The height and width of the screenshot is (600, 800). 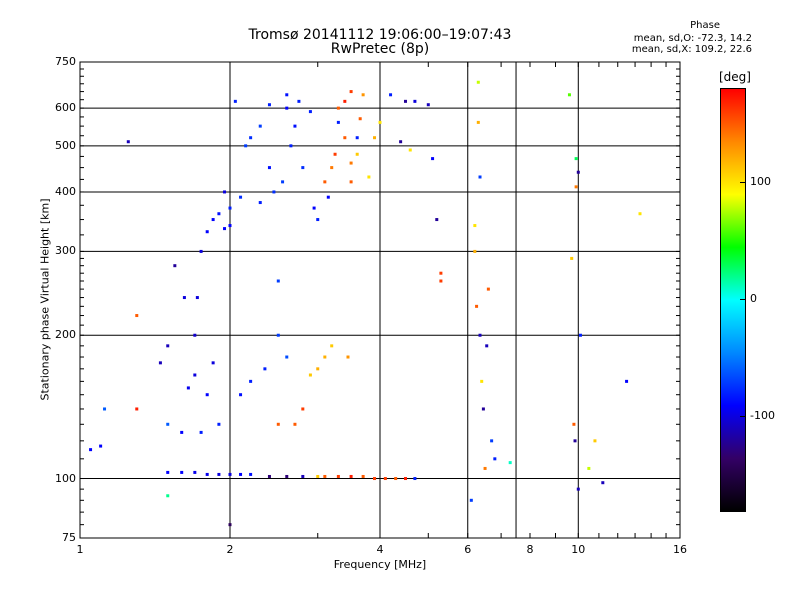 I want to click on y-tick-label: 300, so click(x=65, y=251).